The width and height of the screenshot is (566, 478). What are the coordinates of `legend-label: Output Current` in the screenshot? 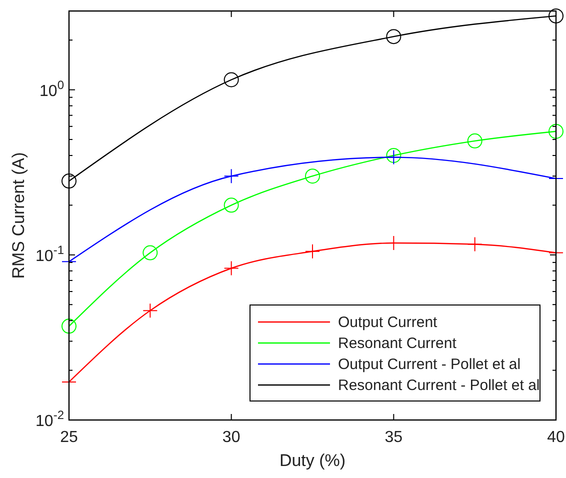 It's located at (388, 322).